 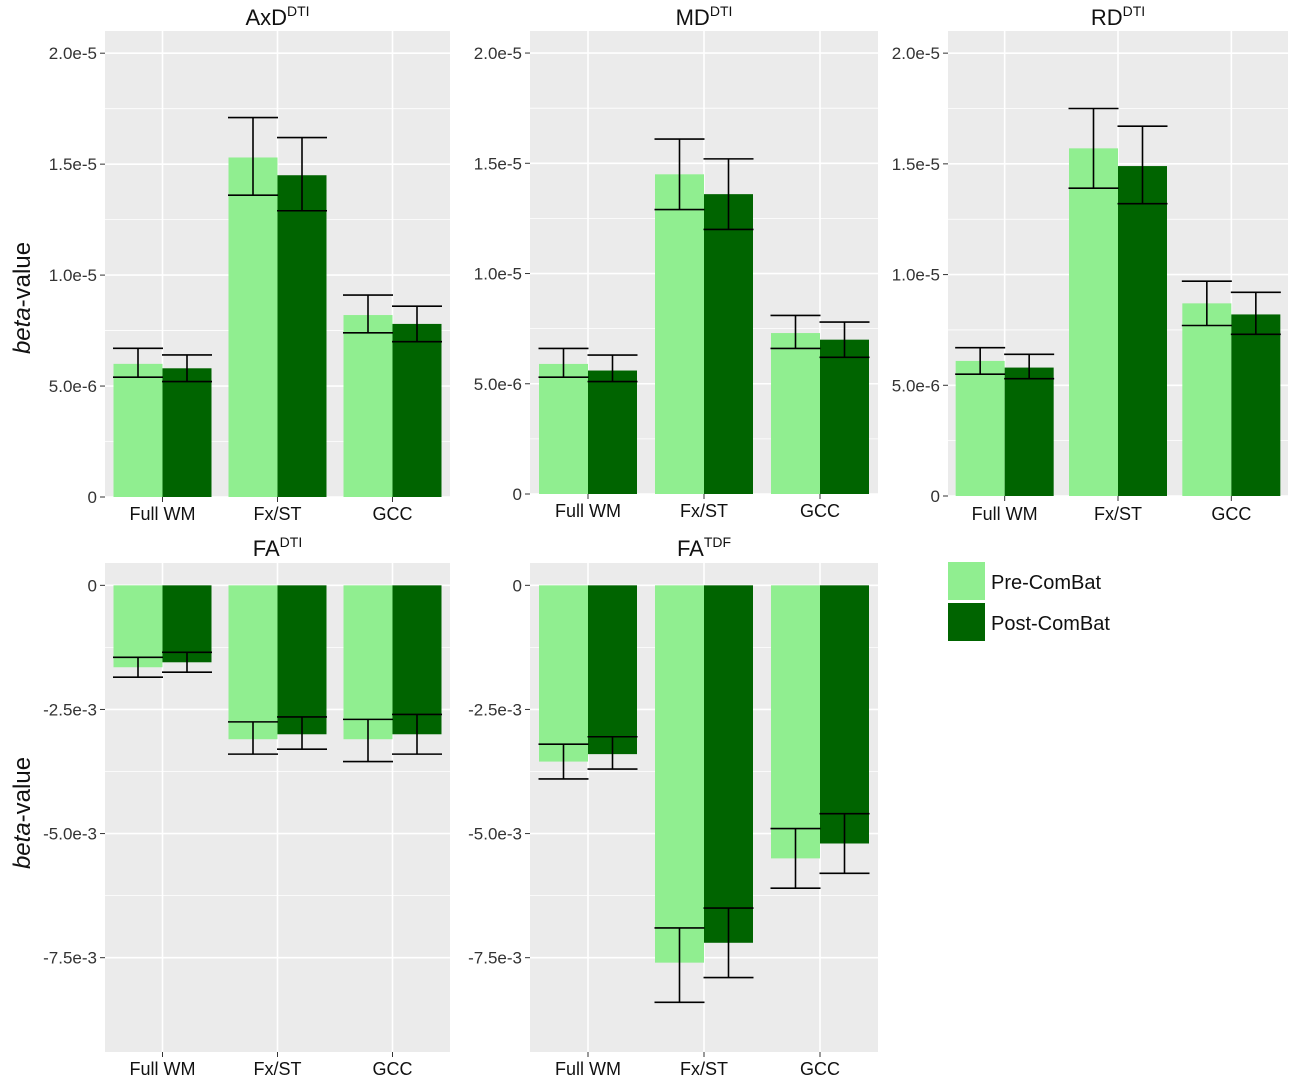 What do you see at coordinates (966, 581) in the screenshot?
I see `legend-key-pre-combat` at bounding box center [966, 581].